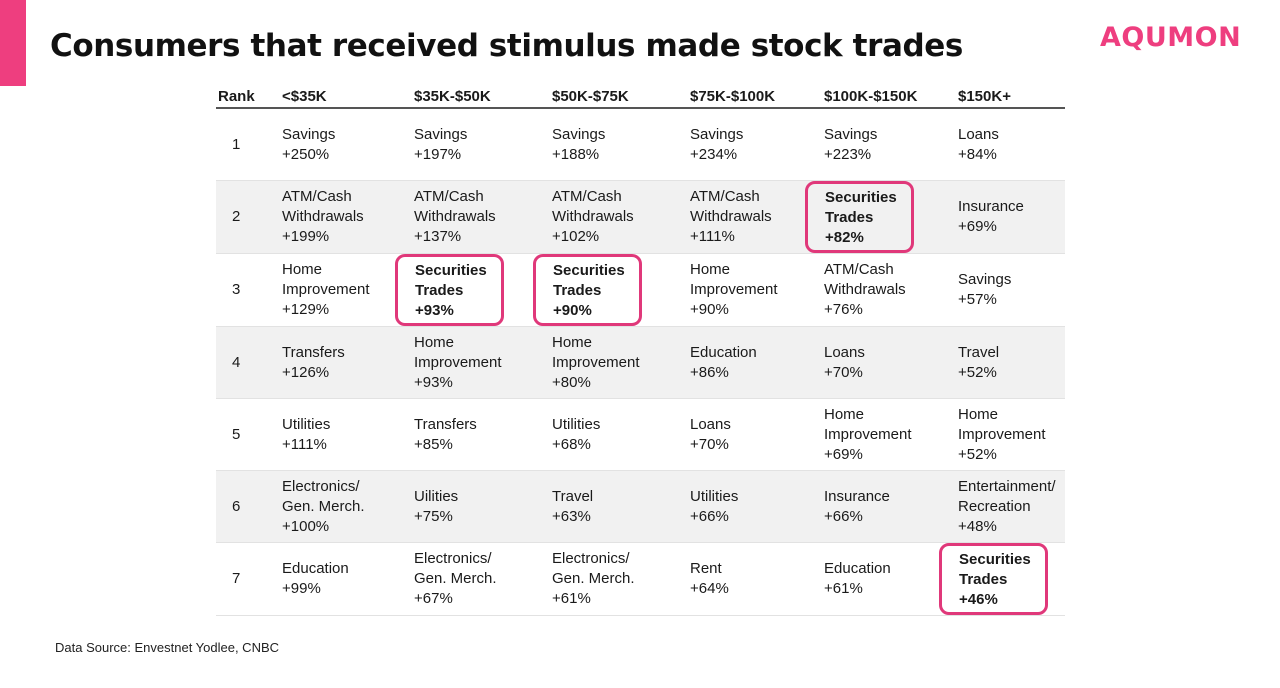 Image resolution: width=1280 pixels, height=688 pixels. Describe the element at coordinates (249, 217) in the screenshot. I see `rank-number: 2` at that location.